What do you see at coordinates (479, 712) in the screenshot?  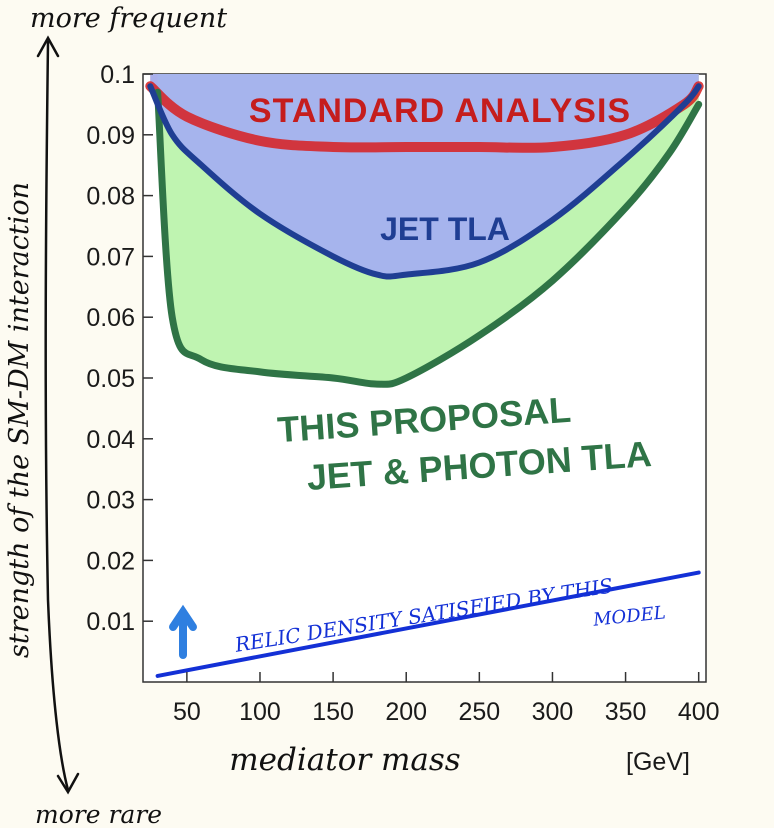 I see `x-tick-label: 250` at bounding box center [479, 712].